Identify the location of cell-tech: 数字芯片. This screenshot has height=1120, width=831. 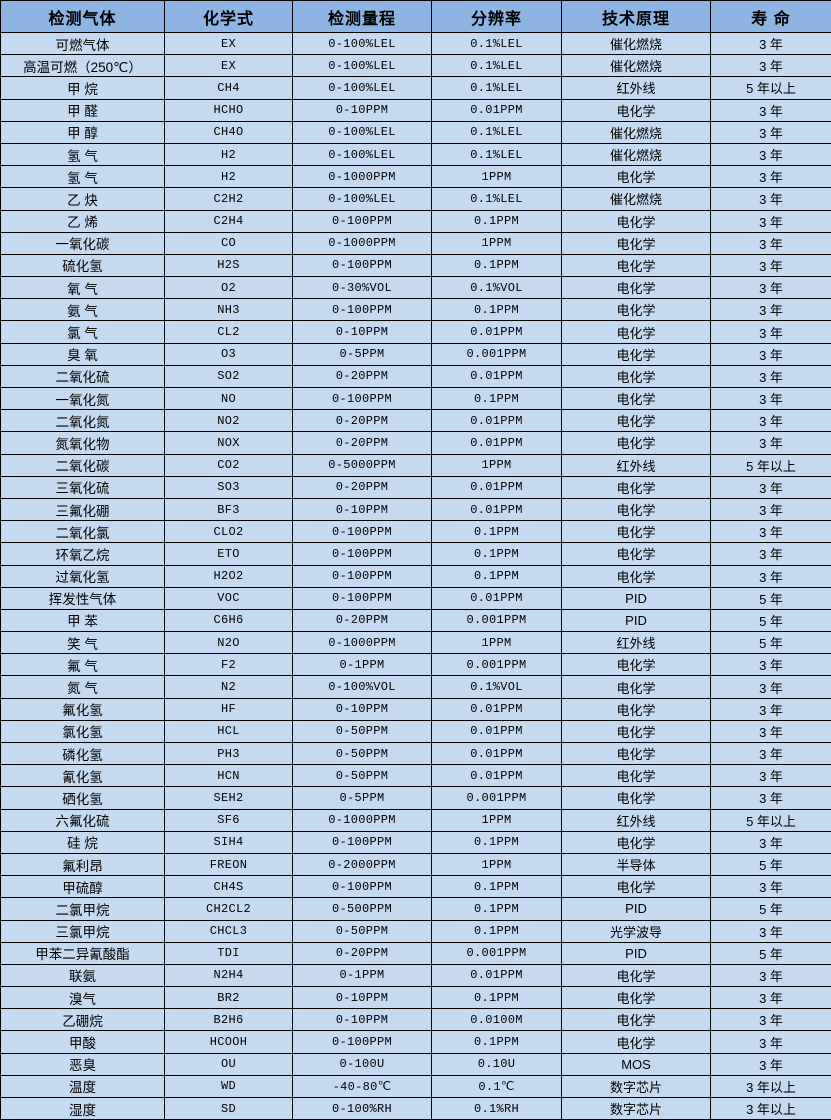
(636, 1086).